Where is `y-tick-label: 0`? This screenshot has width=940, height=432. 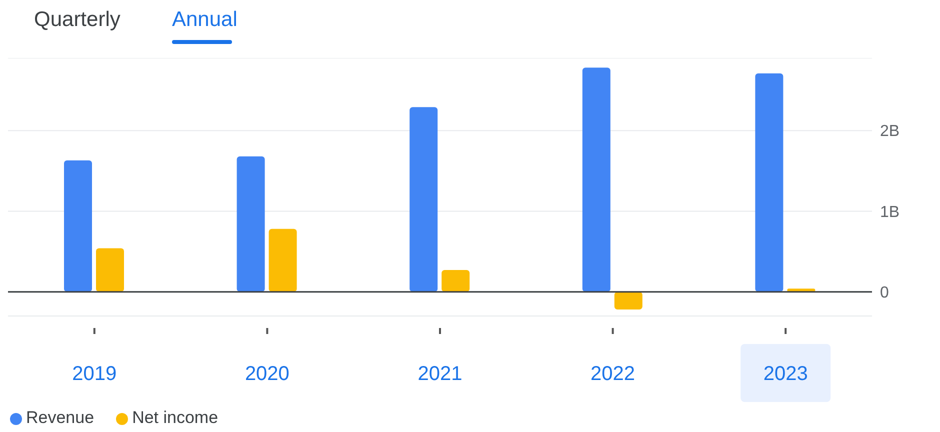 y-tick-label: 0 is located at coordinates (884, 293).